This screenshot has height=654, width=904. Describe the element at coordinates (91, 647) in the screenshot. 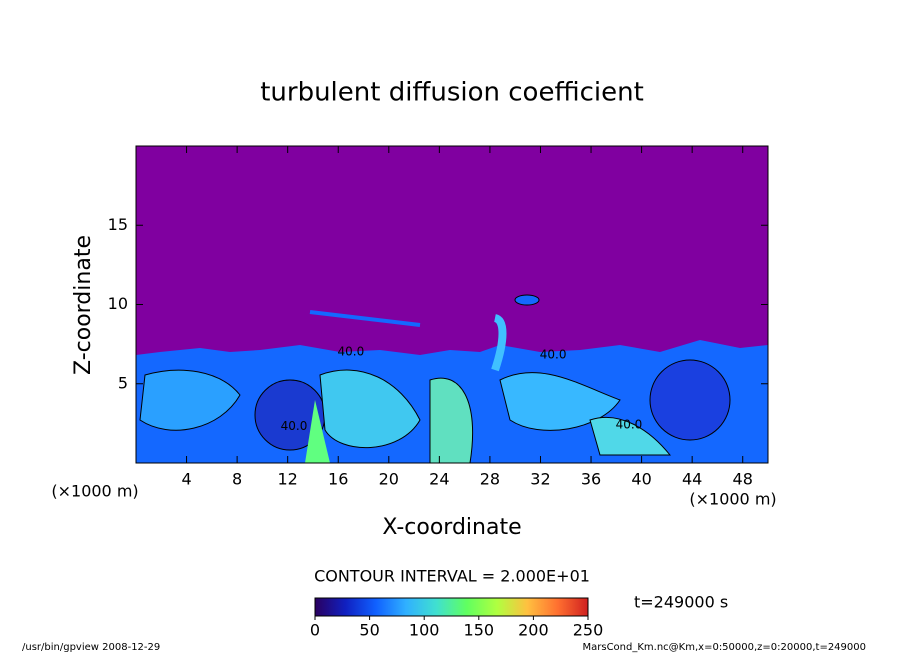

I see `footer-left: /usr/bin/gpview 2008-12-29` at that location.